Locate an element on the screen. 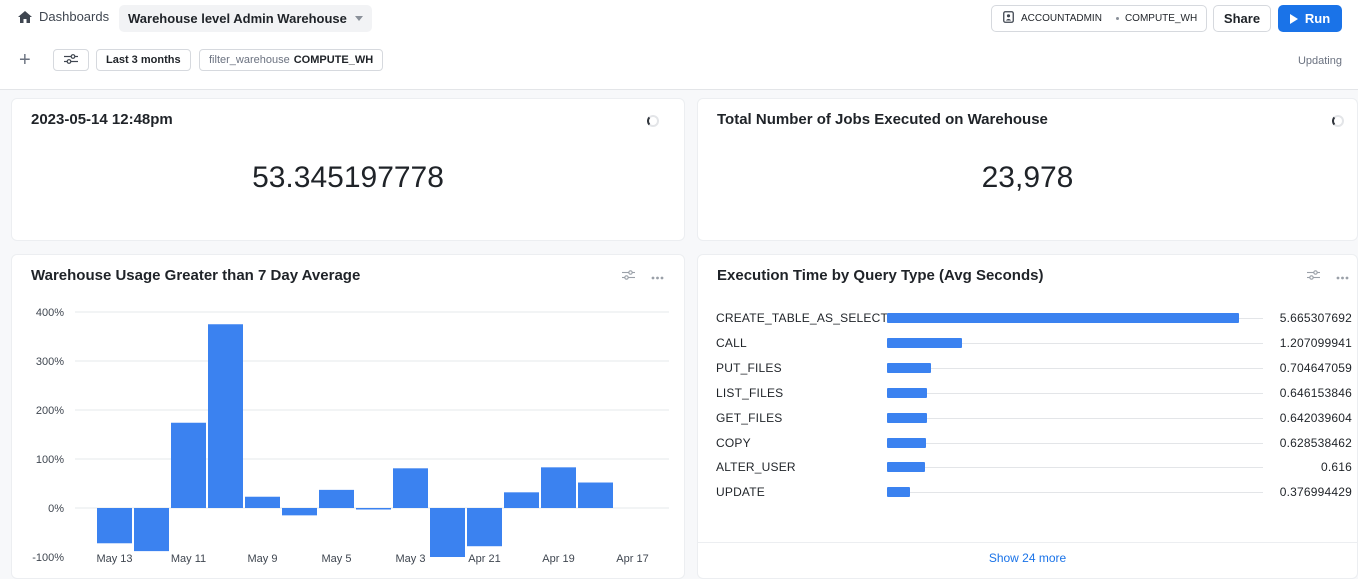 The height and width of the screenshot is (579, 1358). dashboard-name: Warehouse level Admin Warehouse is located at coordinates (237, 18).